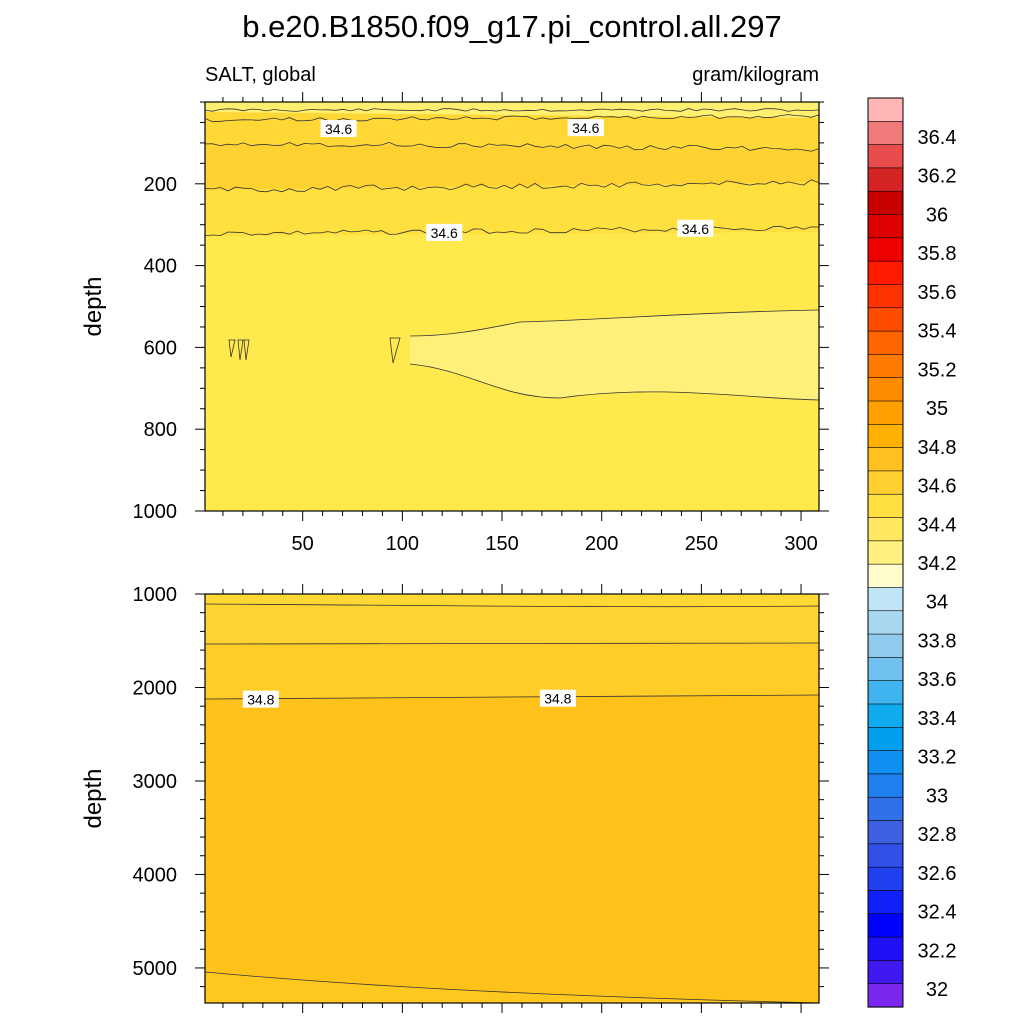 The image size is (1024, 1024). What do you see at coordinates (160, 430) in the screenshot?
I see `y-tick-label: 800` at bounding box center [160, 430].